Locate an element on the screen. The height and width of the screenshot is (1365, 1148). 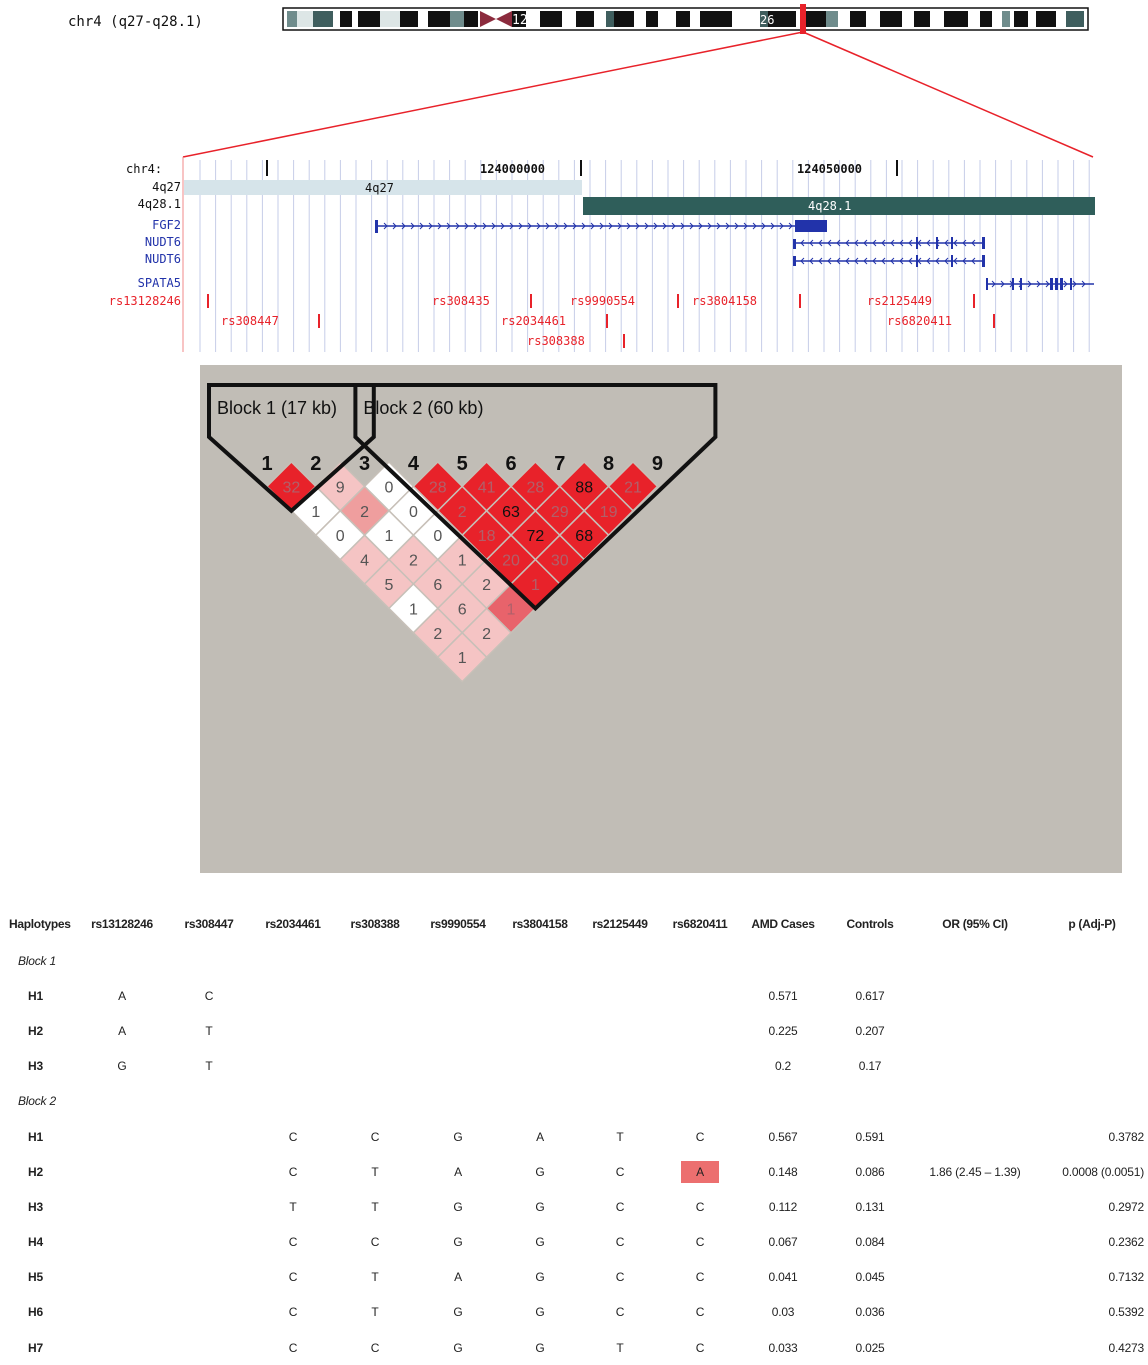
ruler-tick is located at coordinates (897, 168).